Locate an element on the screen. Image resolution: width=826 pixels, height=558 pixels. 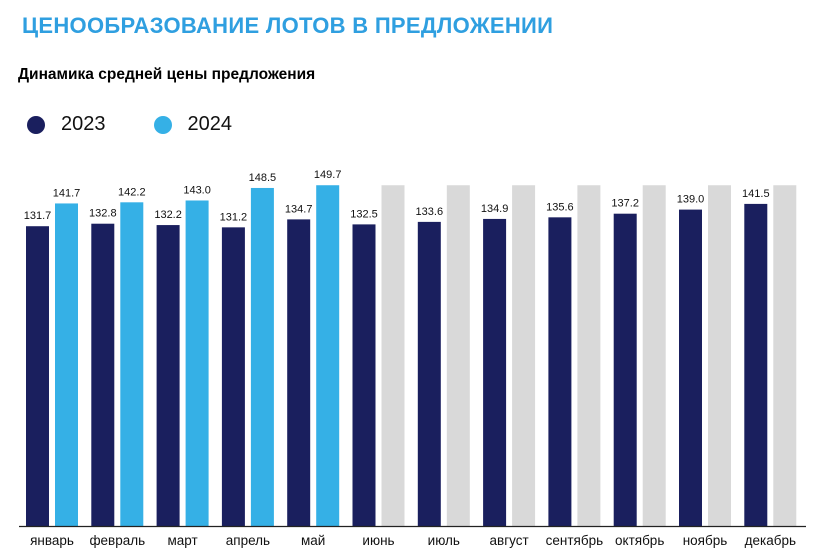
x-tick-label-12: декабрь is located at coordinates (770, 540).